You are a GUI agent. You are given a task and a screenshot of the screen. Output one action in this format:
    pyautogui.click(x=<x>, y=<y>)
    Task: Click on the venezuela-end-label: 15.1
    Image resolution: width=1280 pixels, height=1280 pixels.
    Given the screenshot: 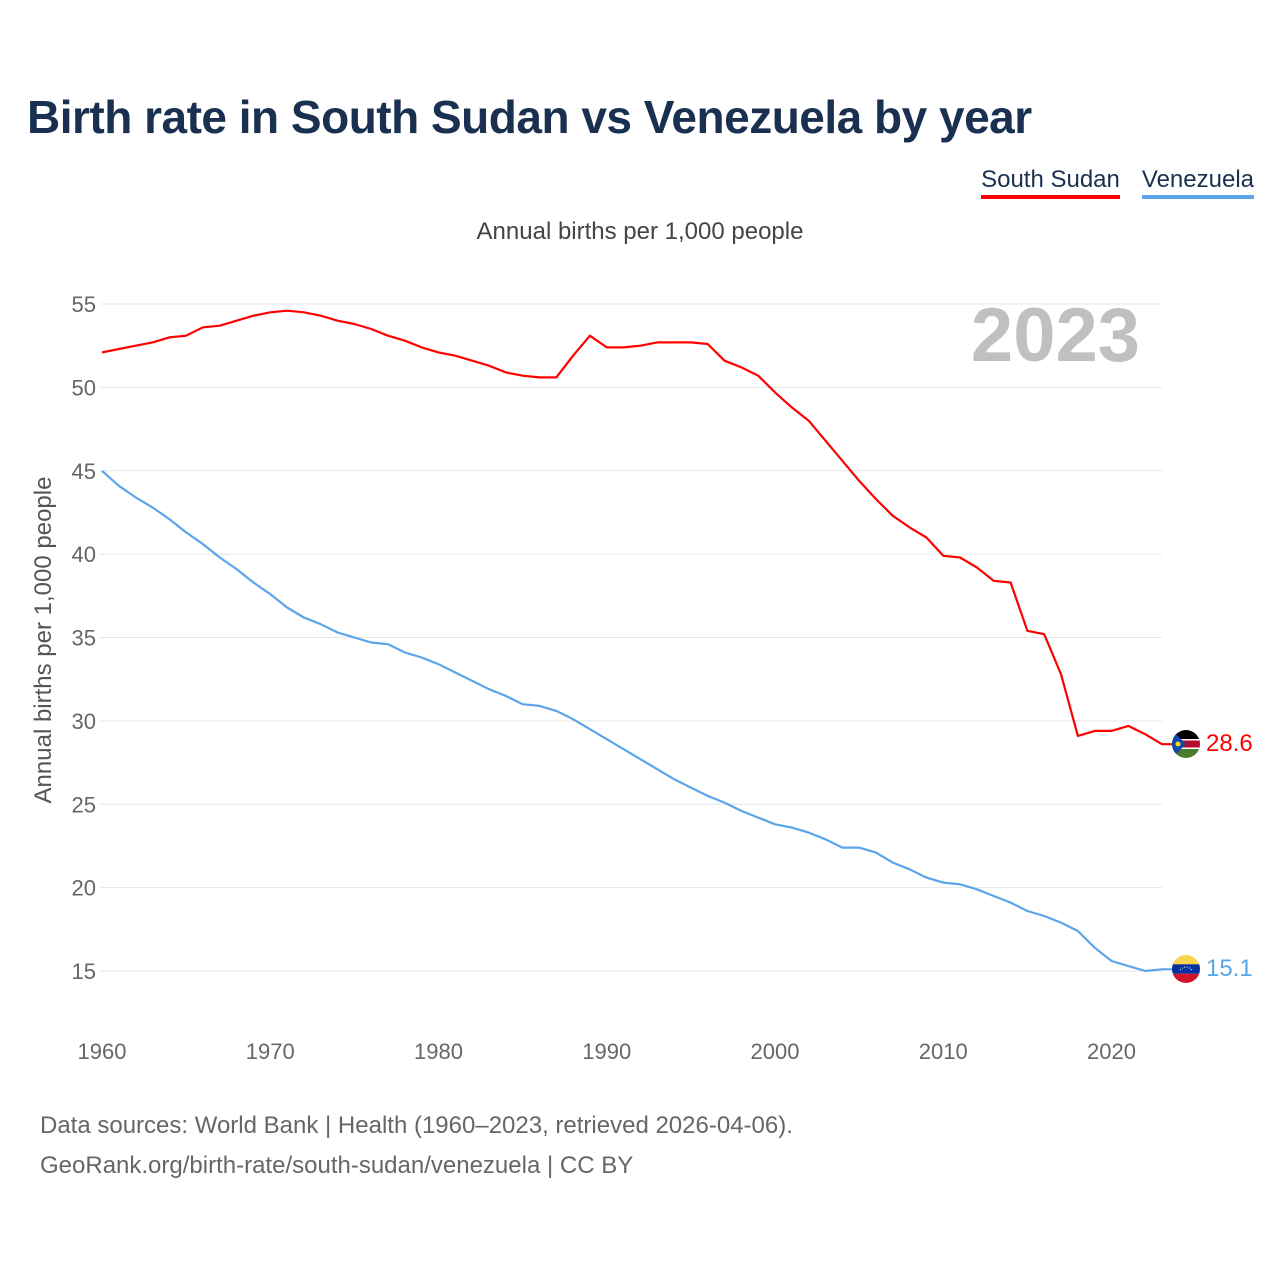 What is the action you would take?
    pyautogui.click(x=1229, y=968)
    